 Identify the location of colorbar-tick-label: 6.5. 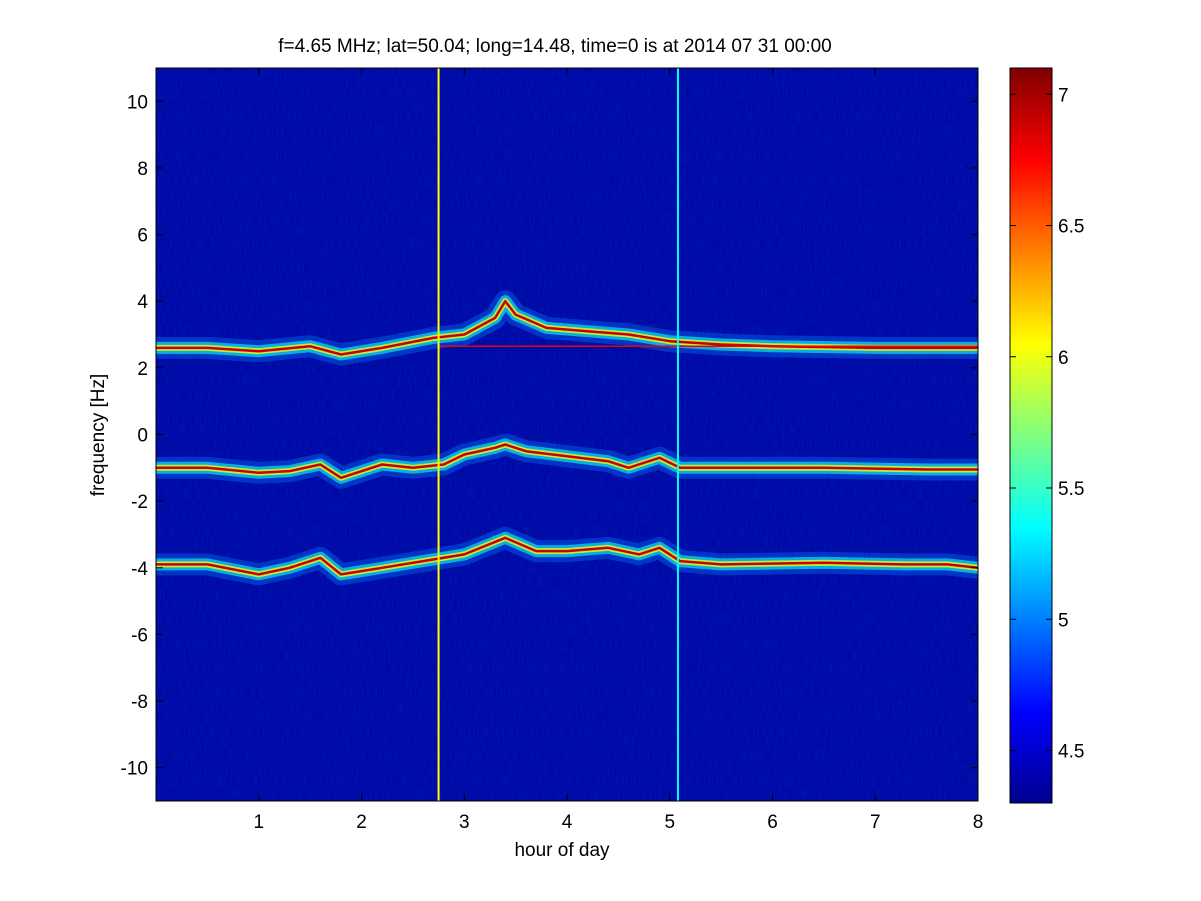
(1071, 227).